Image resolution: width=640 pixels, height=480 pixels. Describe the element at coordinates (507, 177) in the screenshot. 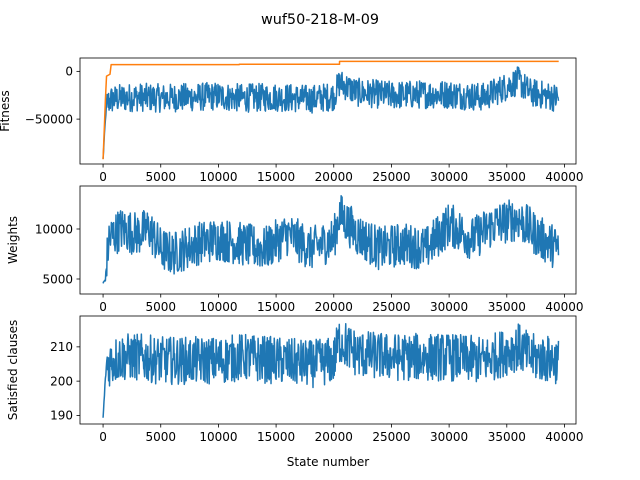

I see `fitness-x-tick-label: 35000` at that location.